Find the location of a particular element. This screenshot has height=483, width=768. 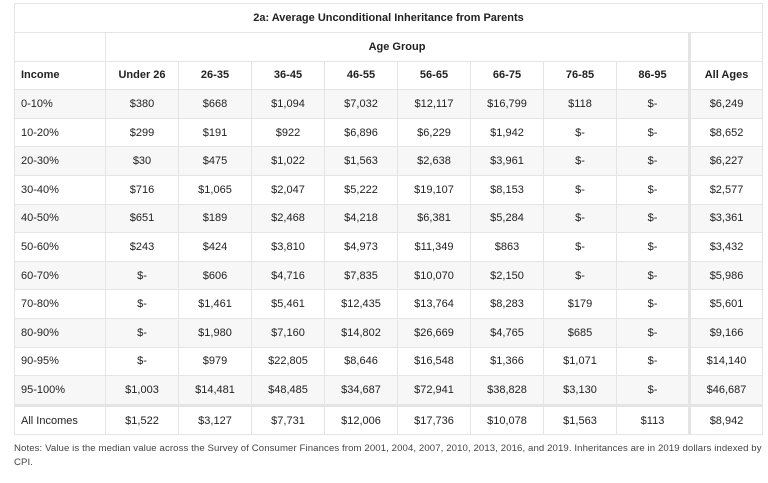

table-cell: $4,765 is located at coordinates (507, 332).